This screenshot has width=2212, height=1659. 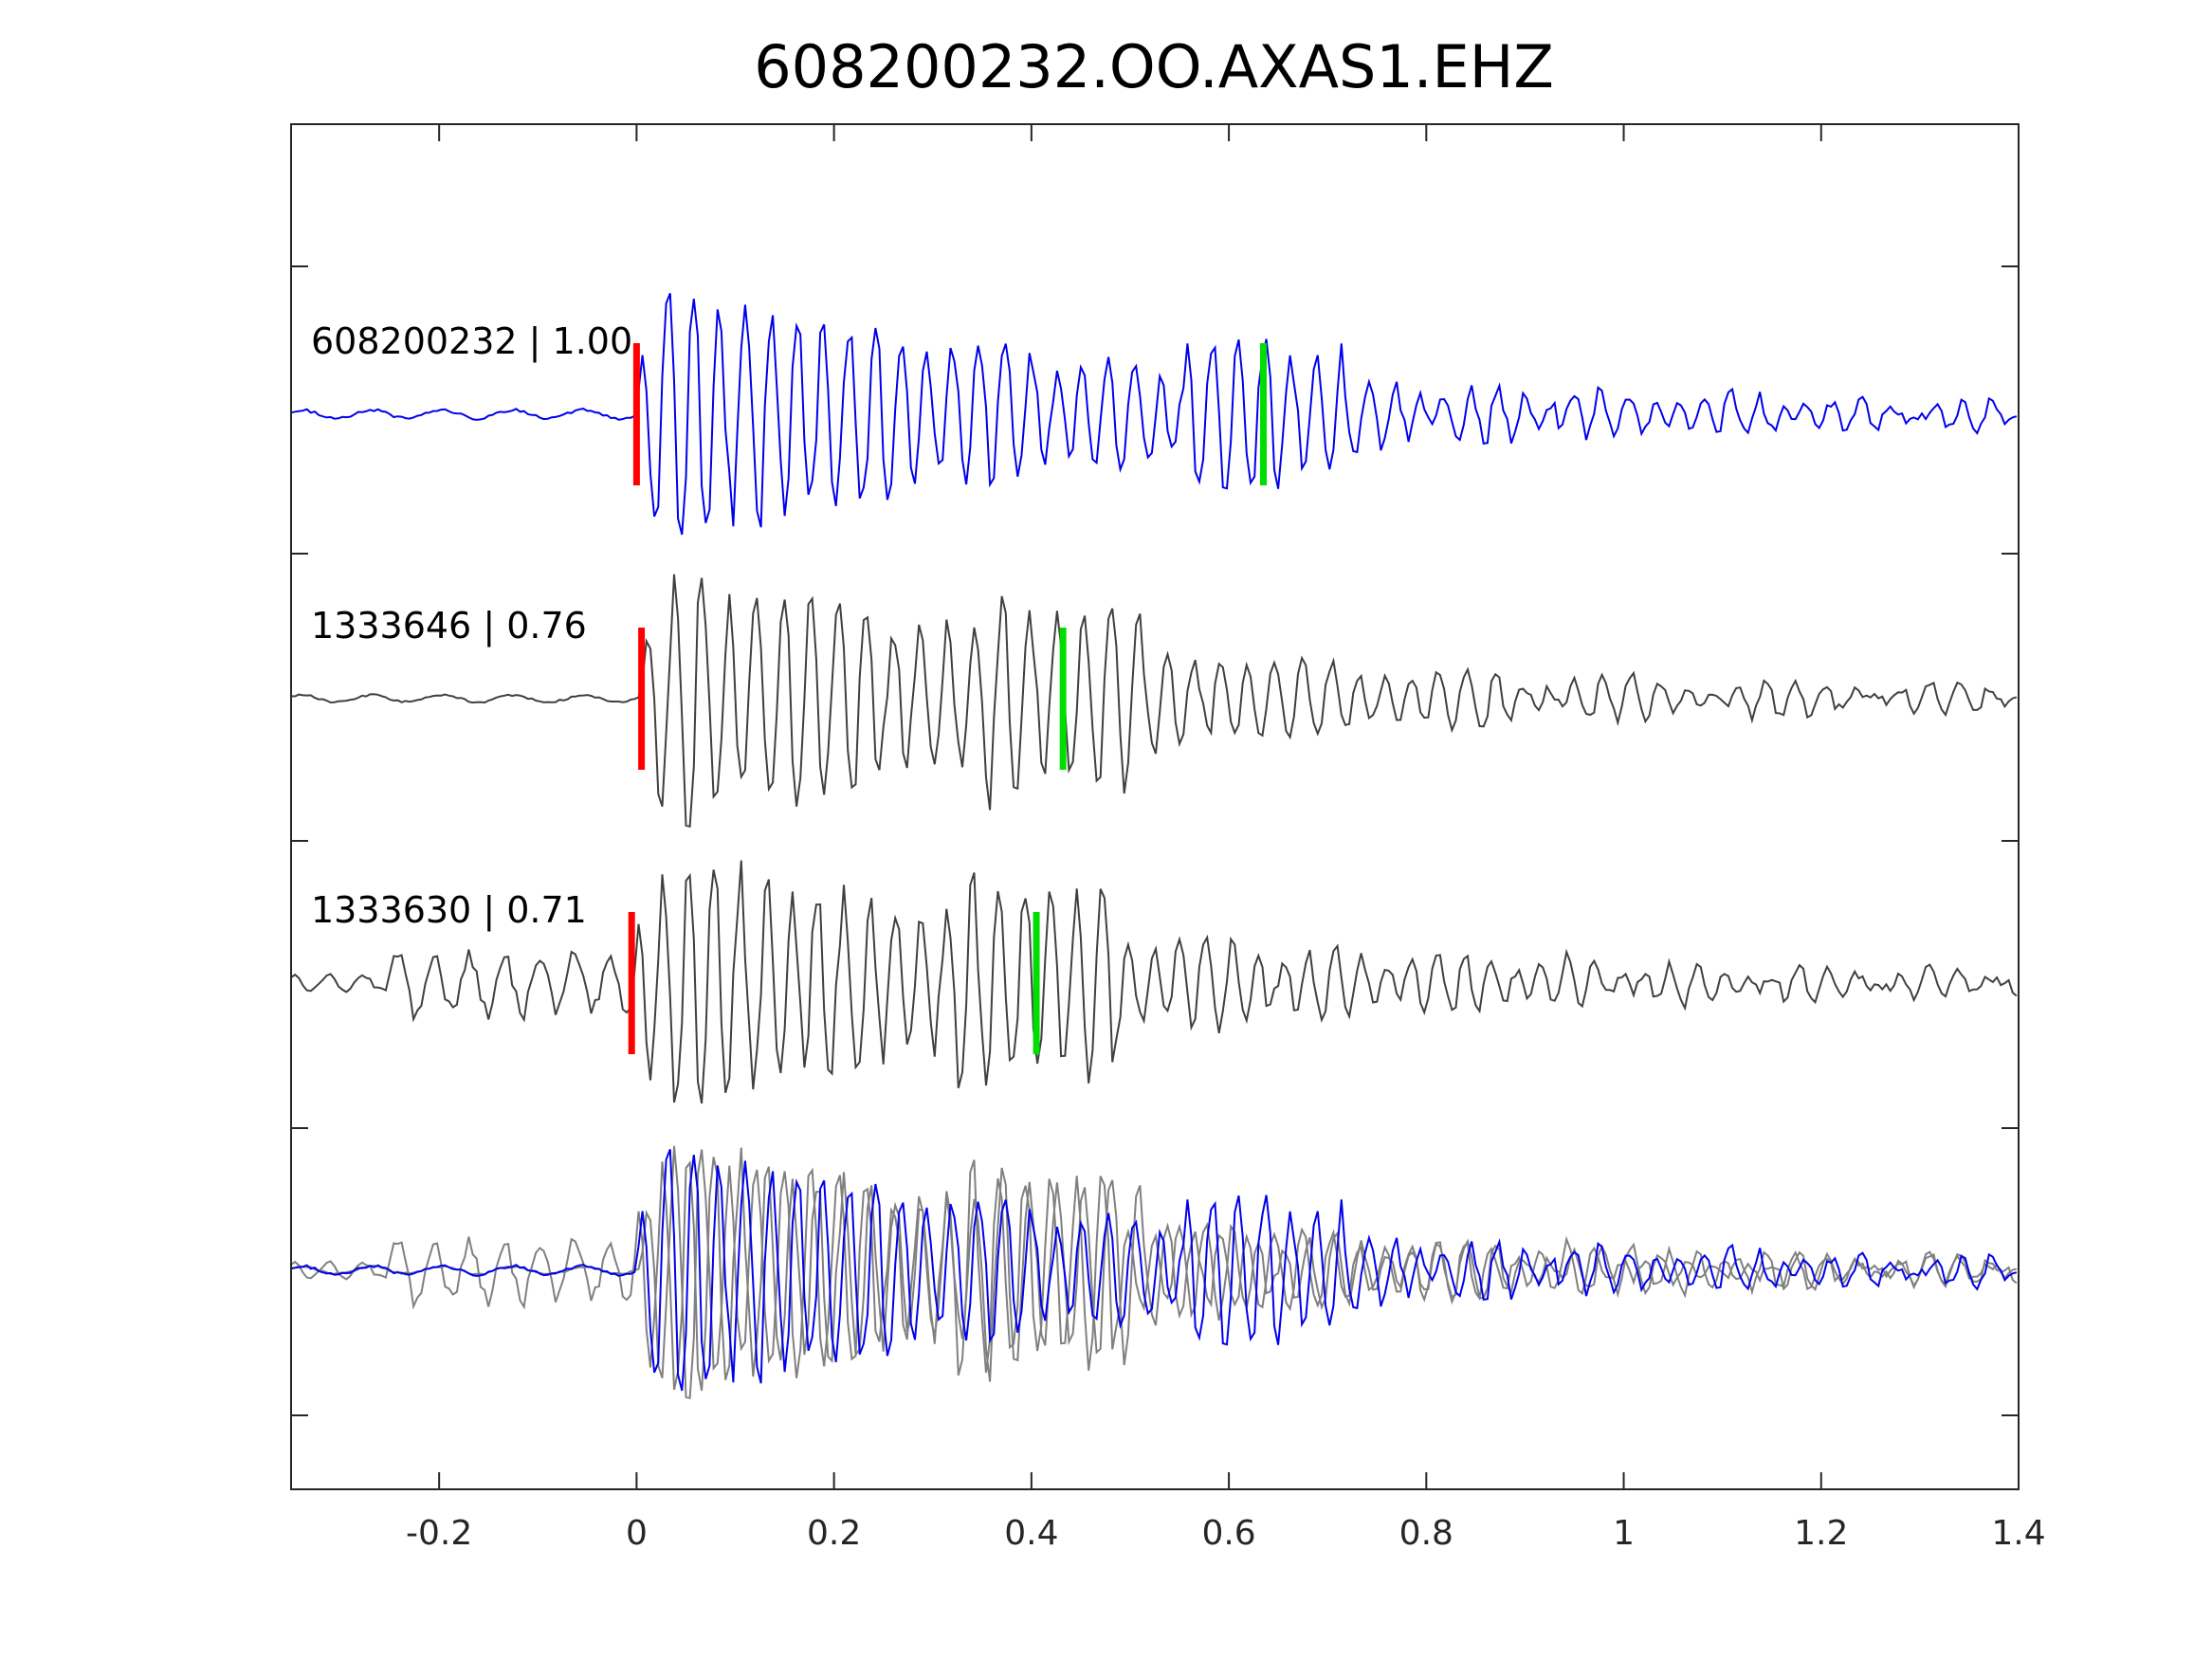 What do you see at coordinates (1624, 1533) in the screenshot?
I see `x-tick-label: 1` at bounding box center [1624, 1533].